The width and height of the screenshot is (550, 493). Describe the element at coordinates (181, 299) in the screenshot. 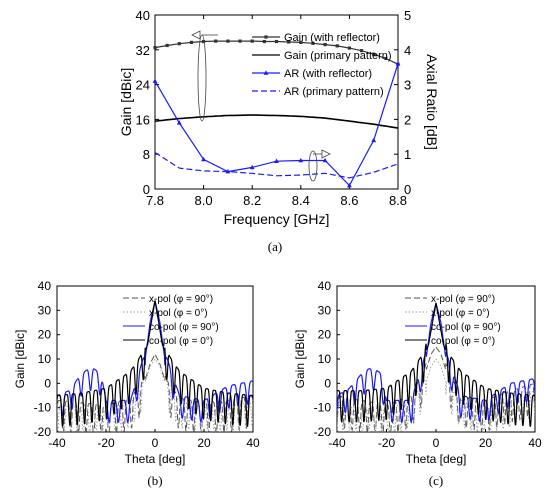

I see `legend-label: x-pol (φ = 90°)` at that location.